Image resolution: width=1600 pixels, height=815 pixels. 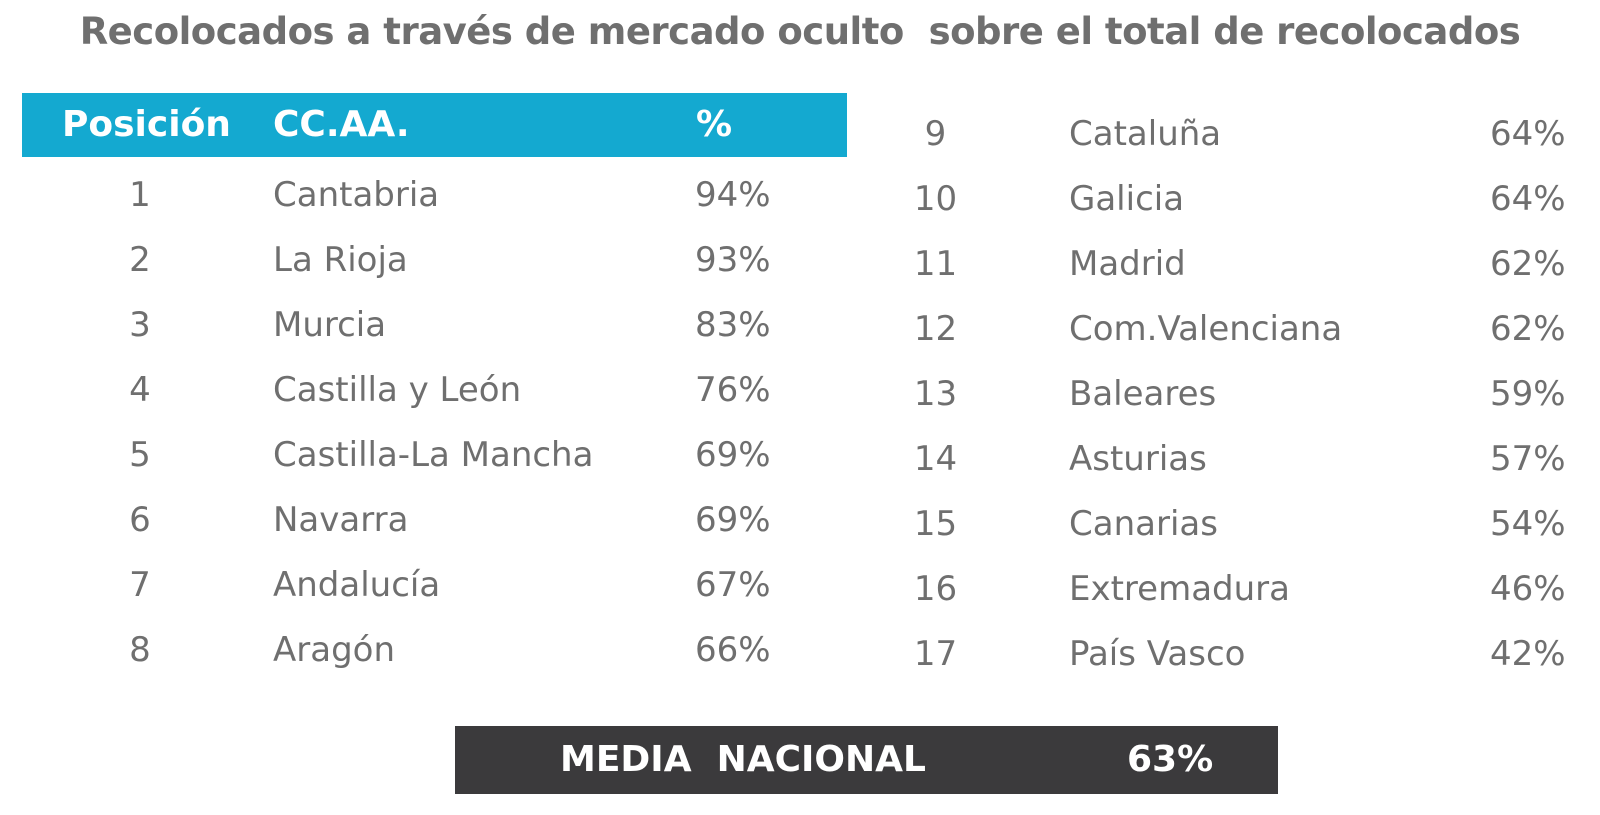 What do you see at coordinates (800, 589) in the screenshot?
I see `table-row: 16 Extremadura 46%` at bounding box center [800, 589].